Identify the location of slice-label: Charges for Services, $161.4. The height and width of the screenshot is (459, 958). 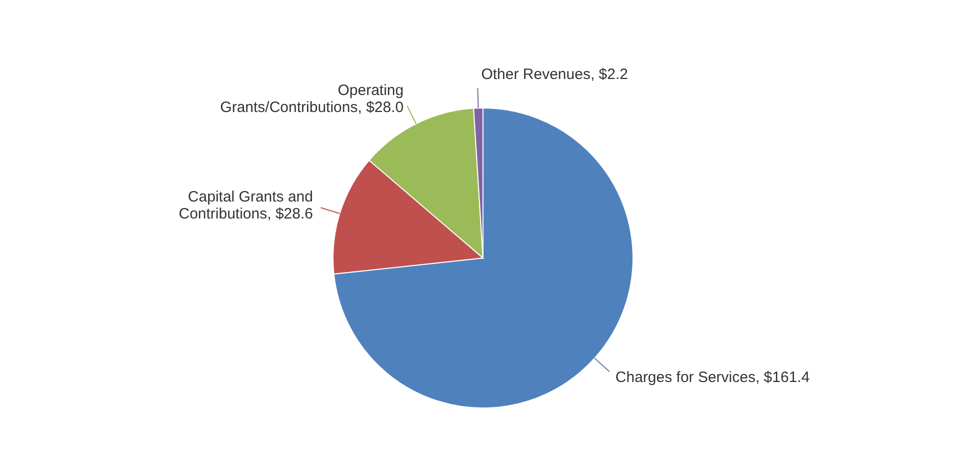
(712, 377).